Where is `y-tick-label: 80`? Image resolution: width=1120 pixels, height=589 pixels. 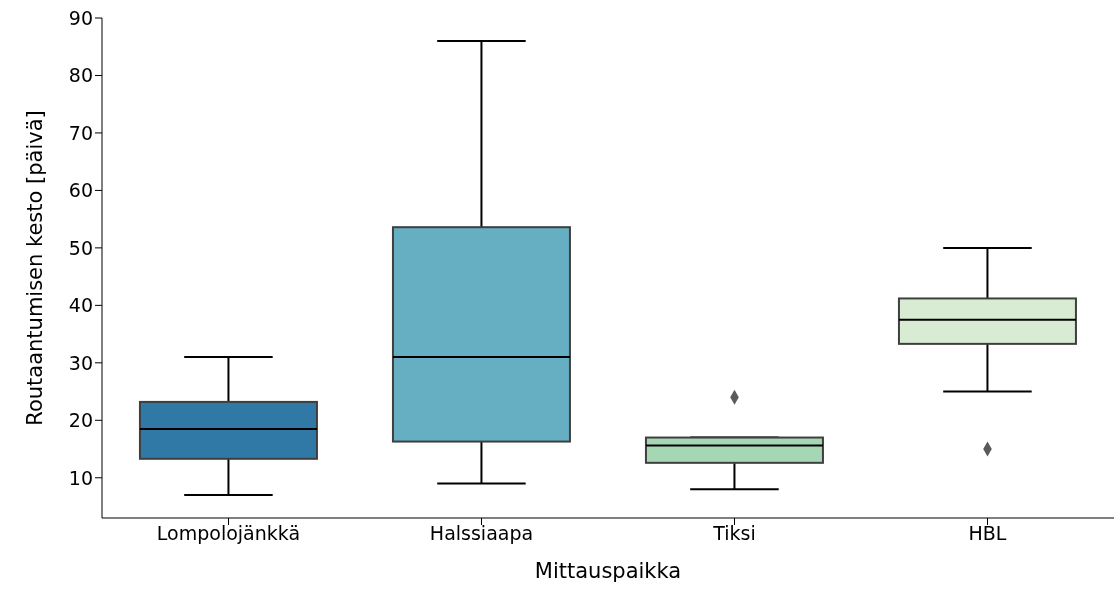
y-tick-label: 80 is located at coordinates (80, 75).